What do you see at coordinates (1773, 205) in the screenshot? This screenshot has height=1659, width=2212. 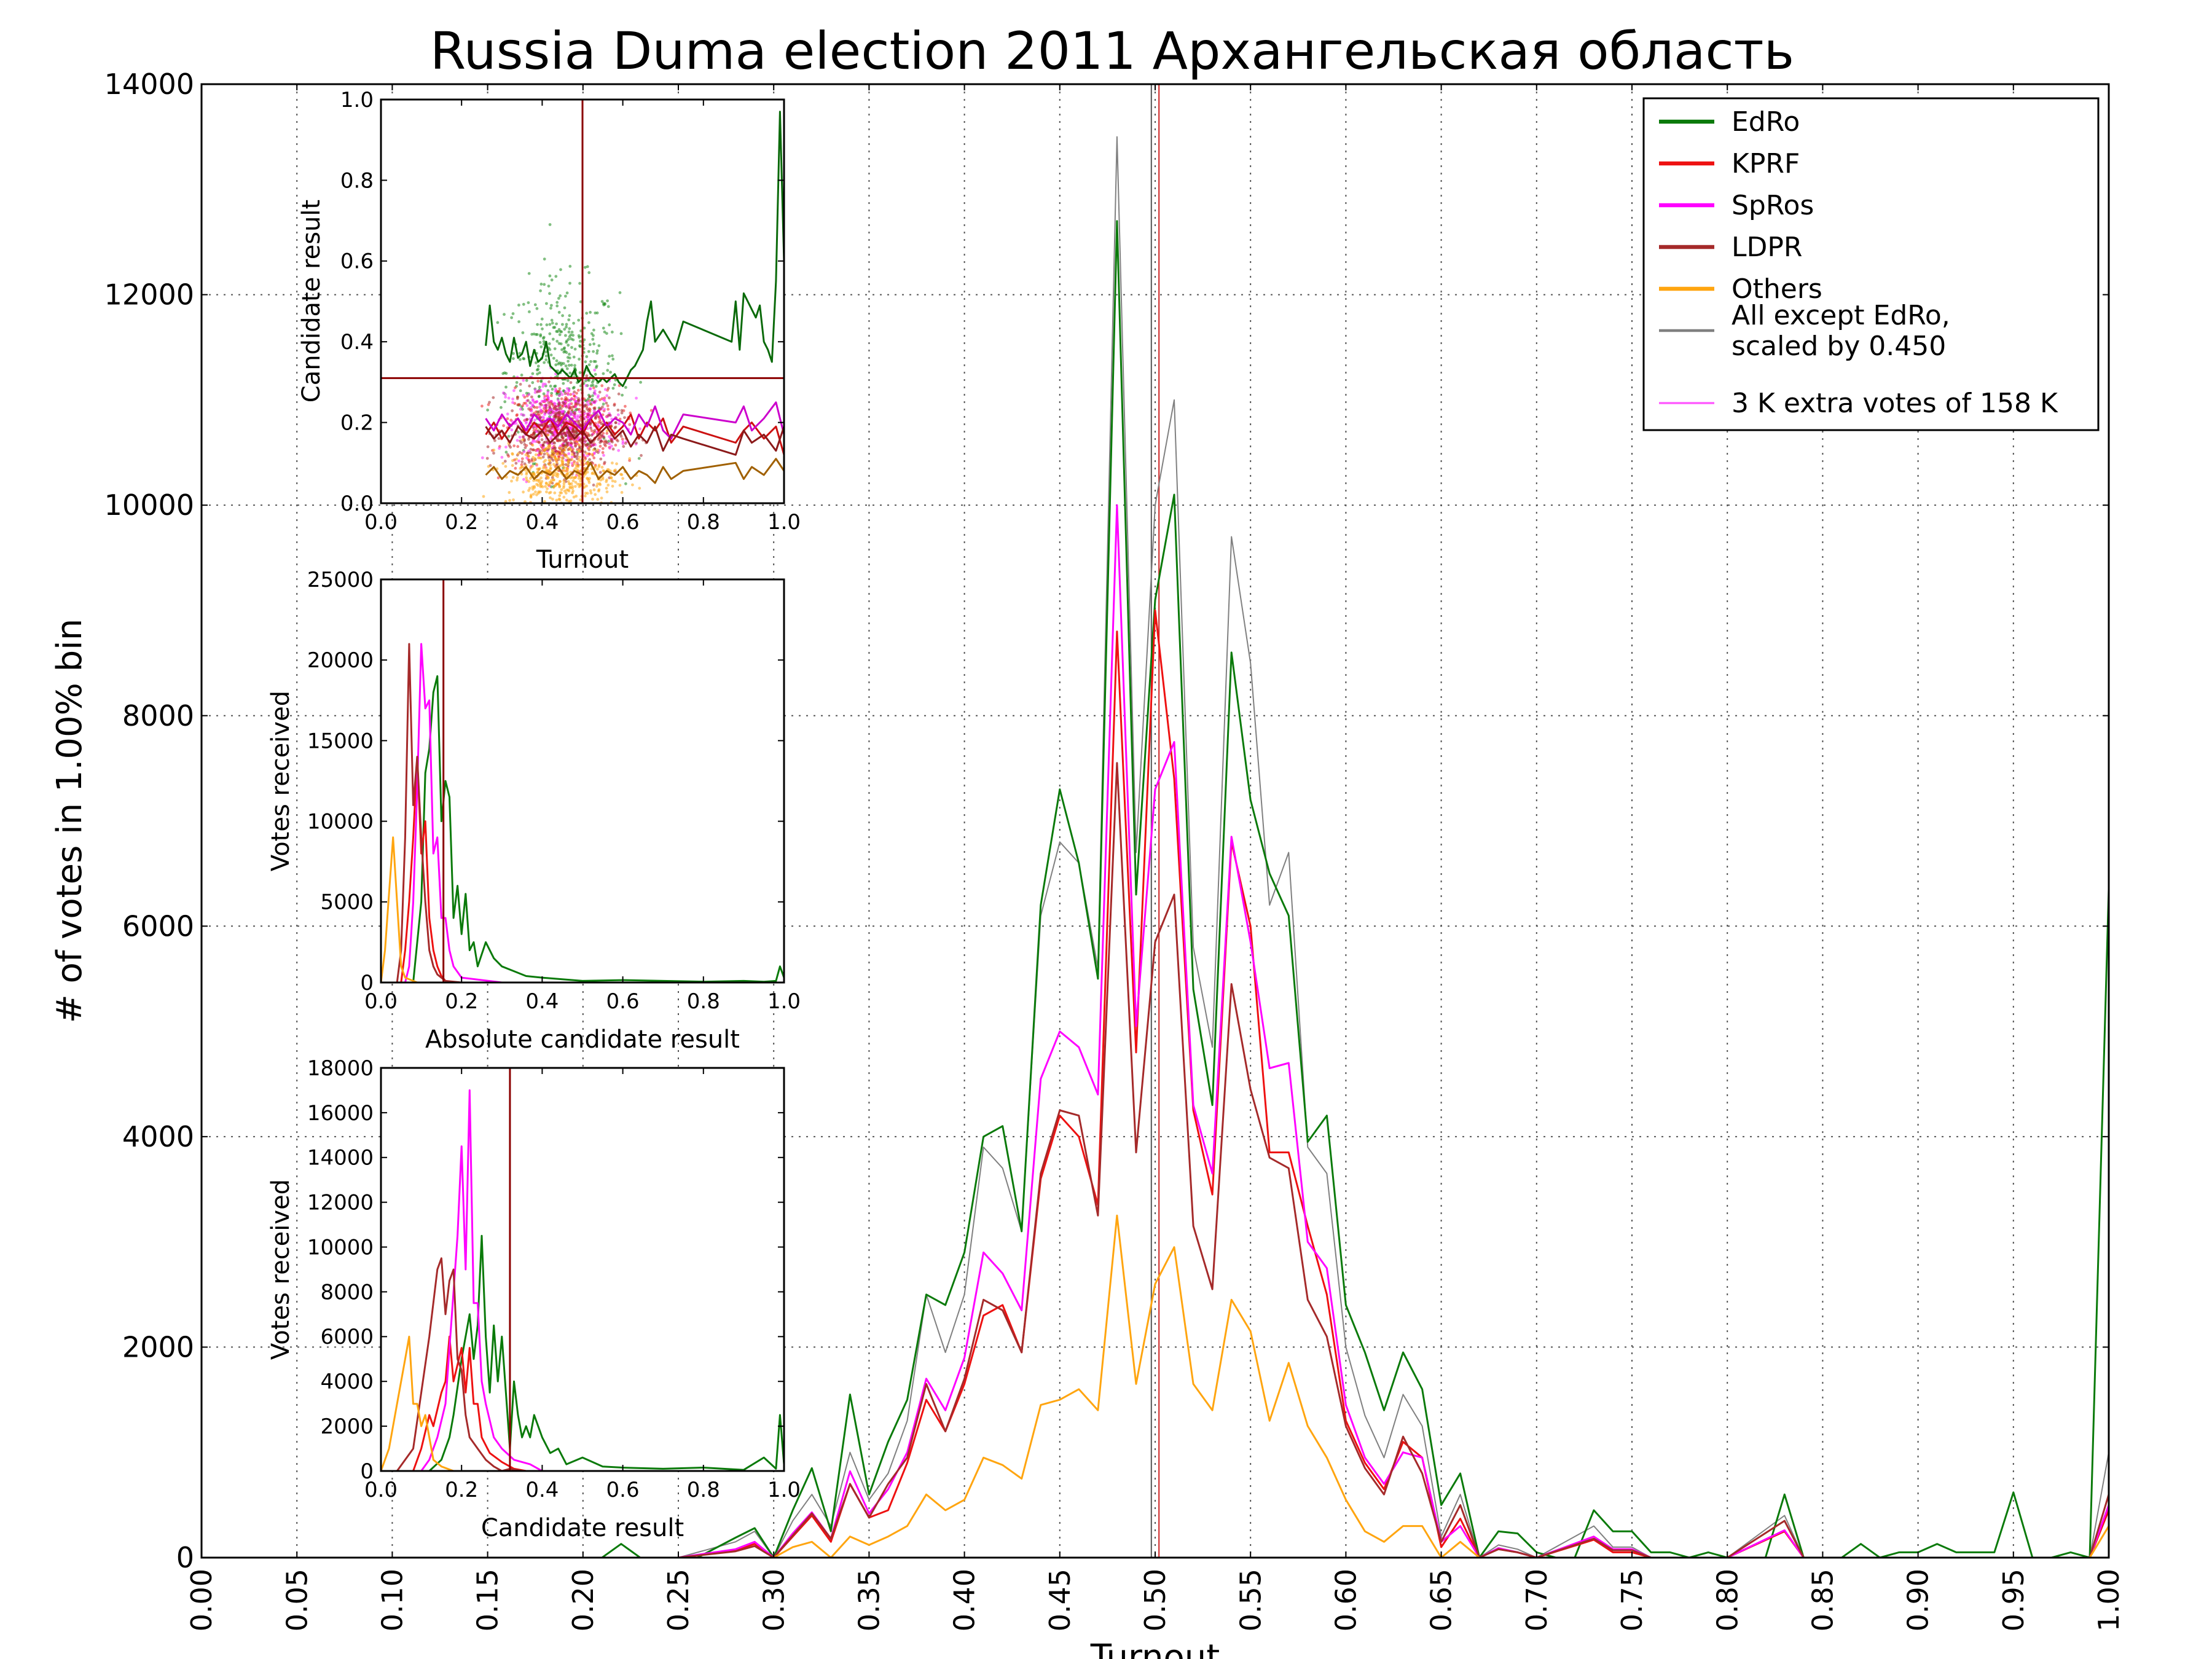 I see `legend-label: SpRos` at bounding box center [1773, 205].